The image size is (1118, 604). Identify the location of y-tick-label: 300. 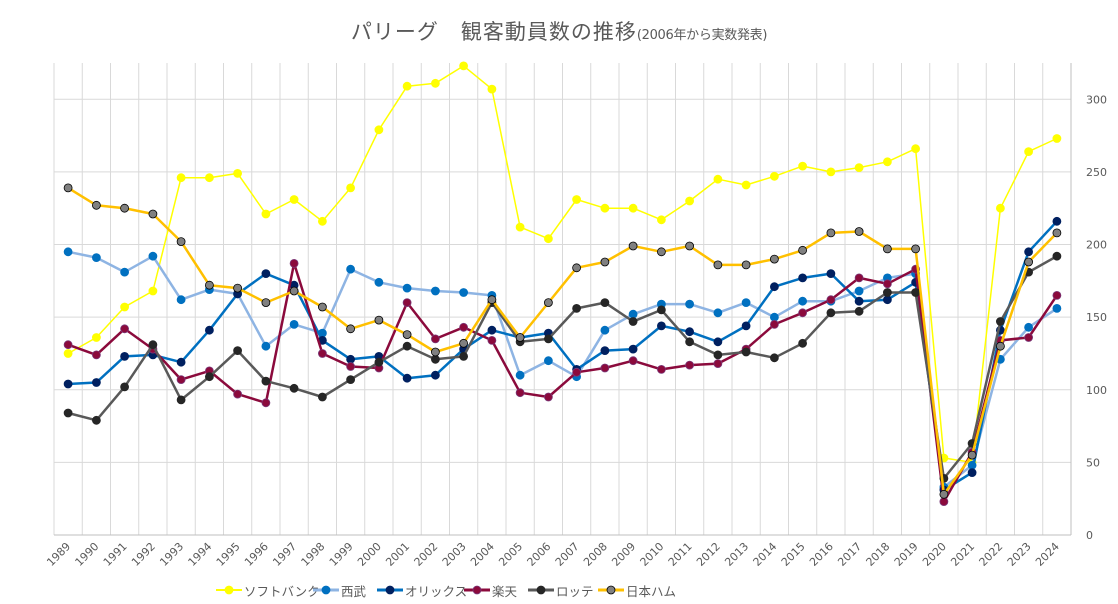
(1096, 99).